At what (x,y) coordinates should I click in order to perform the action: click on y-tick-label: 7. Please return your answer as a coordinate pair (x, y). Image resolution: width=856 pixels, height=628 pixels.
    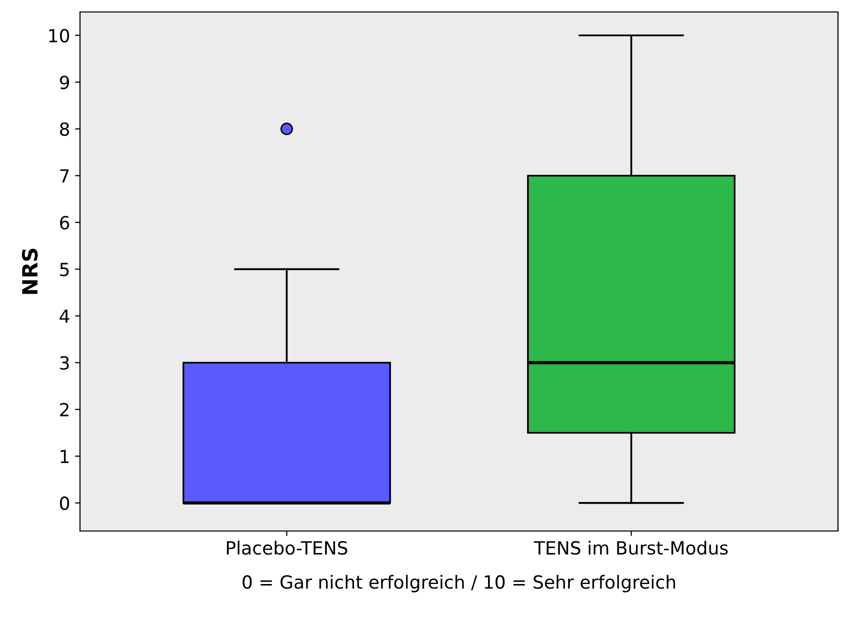
    Looking at the image, I should click on (64, 176).